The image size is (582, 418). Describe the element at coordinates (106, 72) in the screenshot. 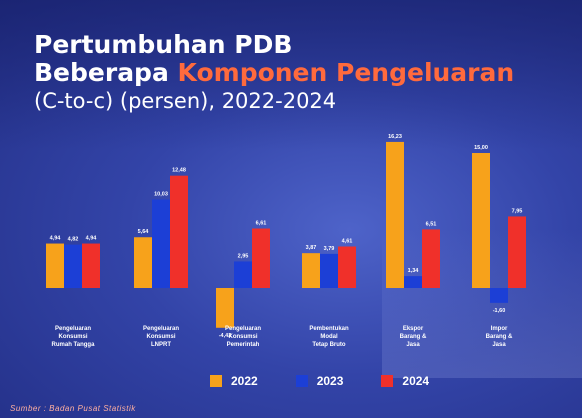

I see `title-line-2-prefix: Beberapa` at that location.